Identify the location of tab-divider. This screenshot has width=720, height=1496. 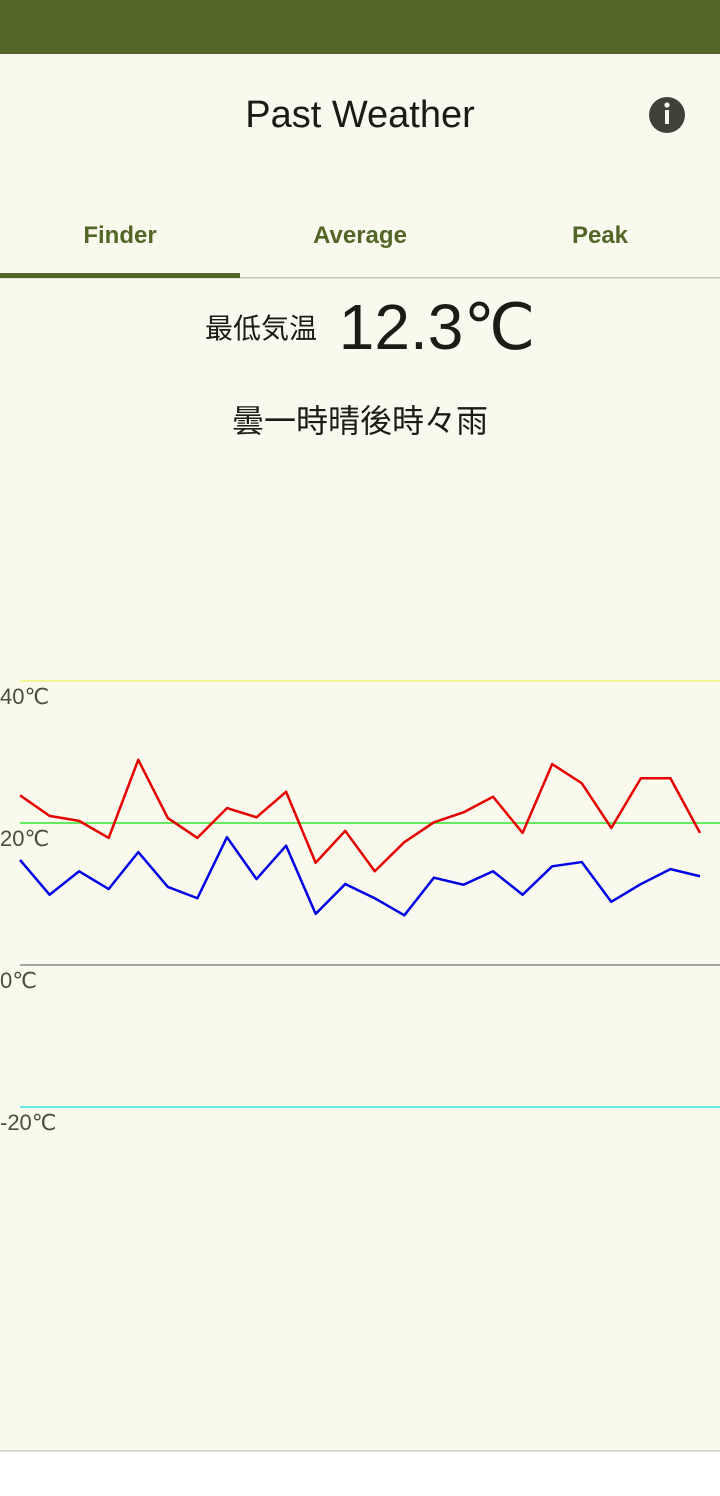
(360, 278).